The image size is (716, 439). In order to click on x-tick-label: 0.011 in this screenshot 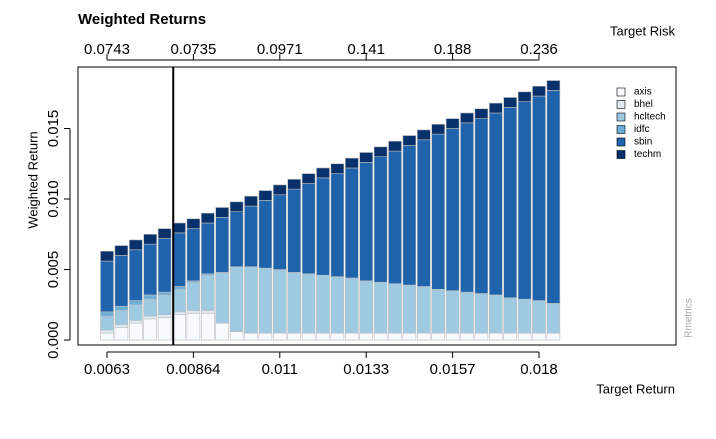, I will do `click(280, 369)`.